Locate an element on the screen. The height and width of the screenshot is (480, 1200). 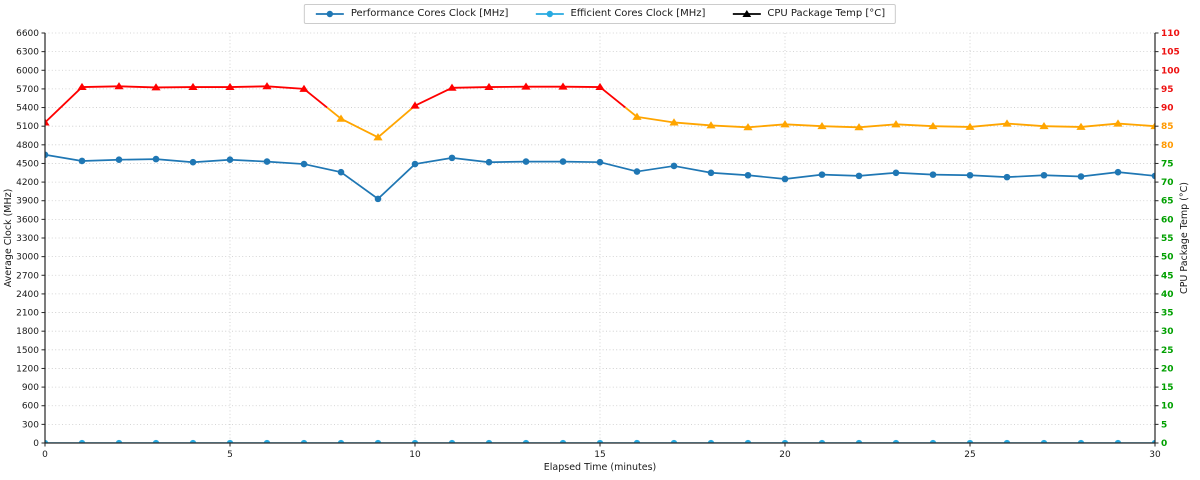
svg-text: 4200 is located at coordinates (27, 183).